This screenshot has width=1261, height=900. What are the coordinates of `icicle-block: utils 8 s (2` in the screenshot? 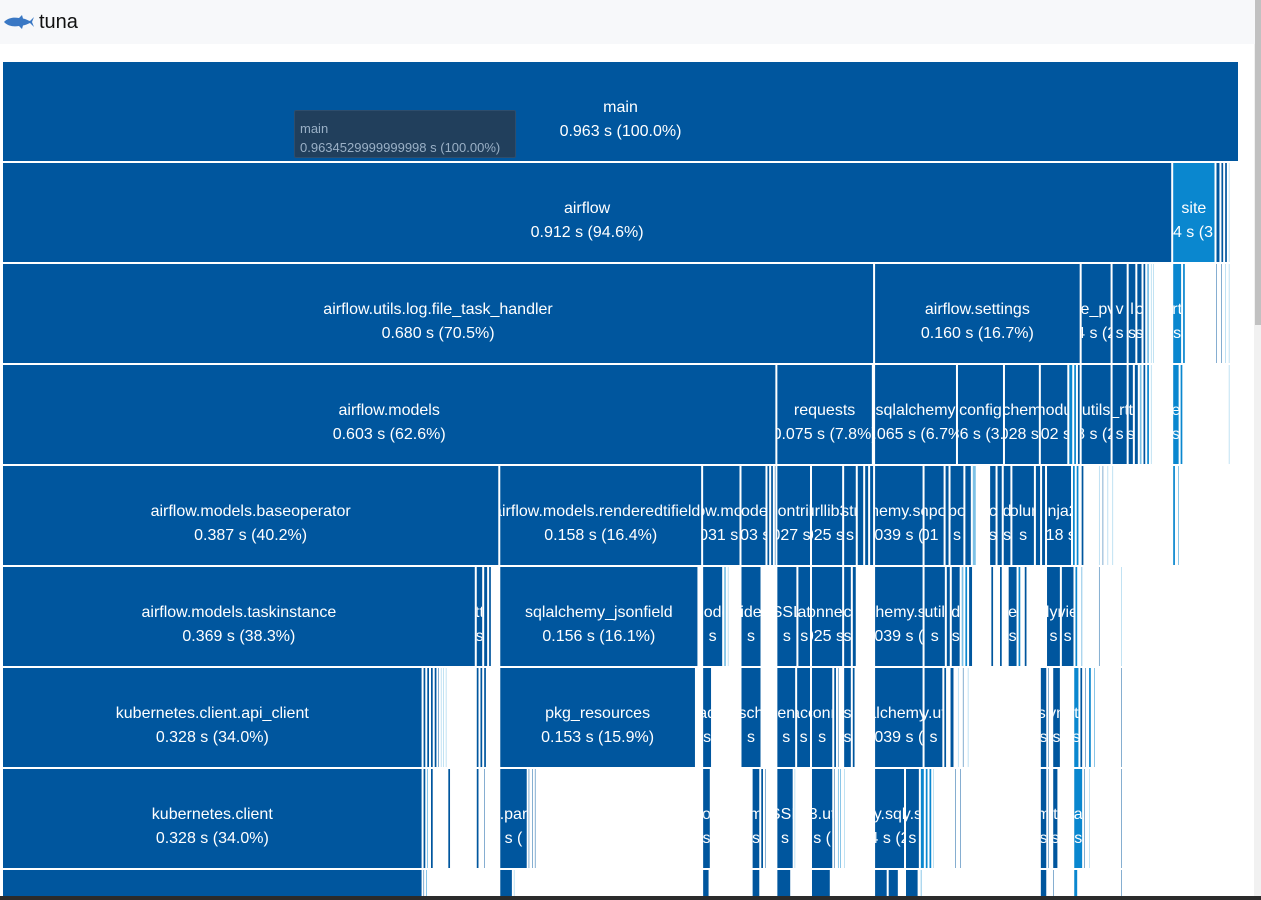 It's located at (1096, 414).